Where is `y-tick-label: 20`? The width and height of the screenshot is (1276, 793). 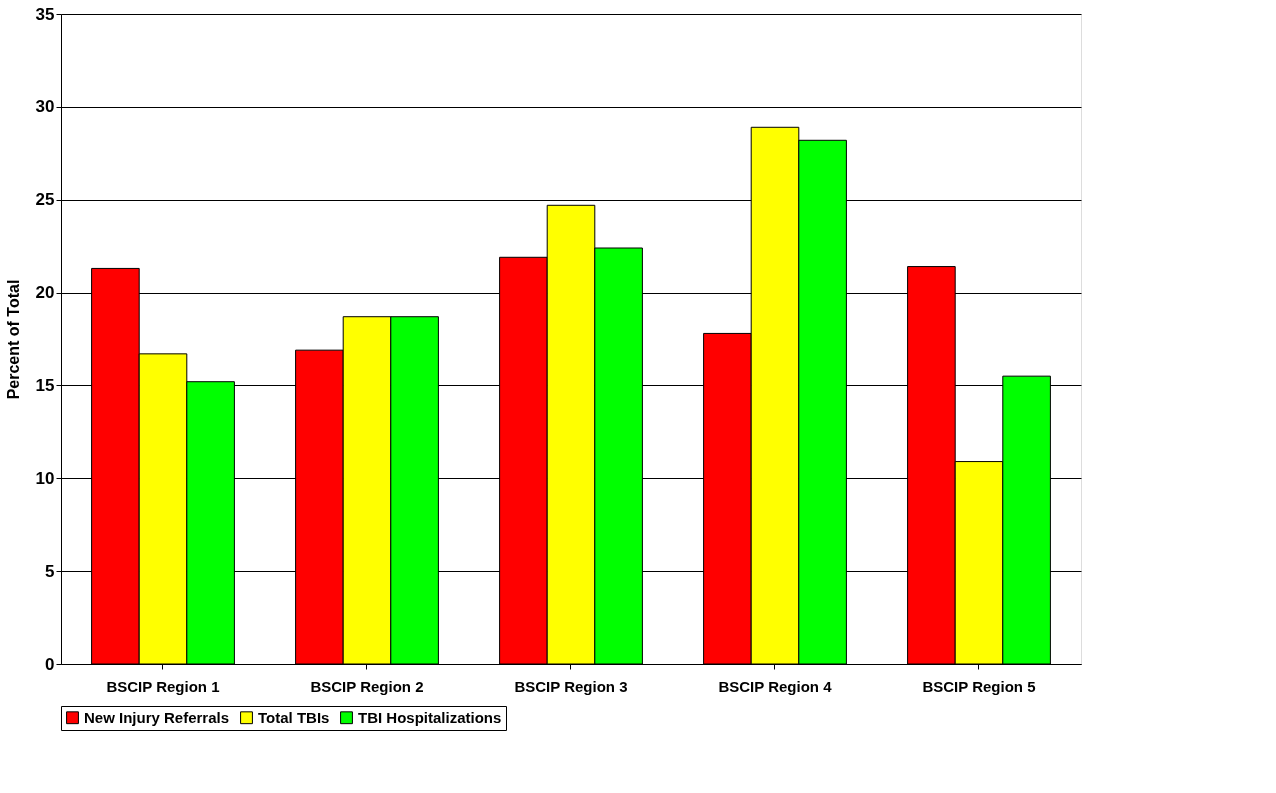 y-tick-label: 20 is located at coordinates (45, 293).